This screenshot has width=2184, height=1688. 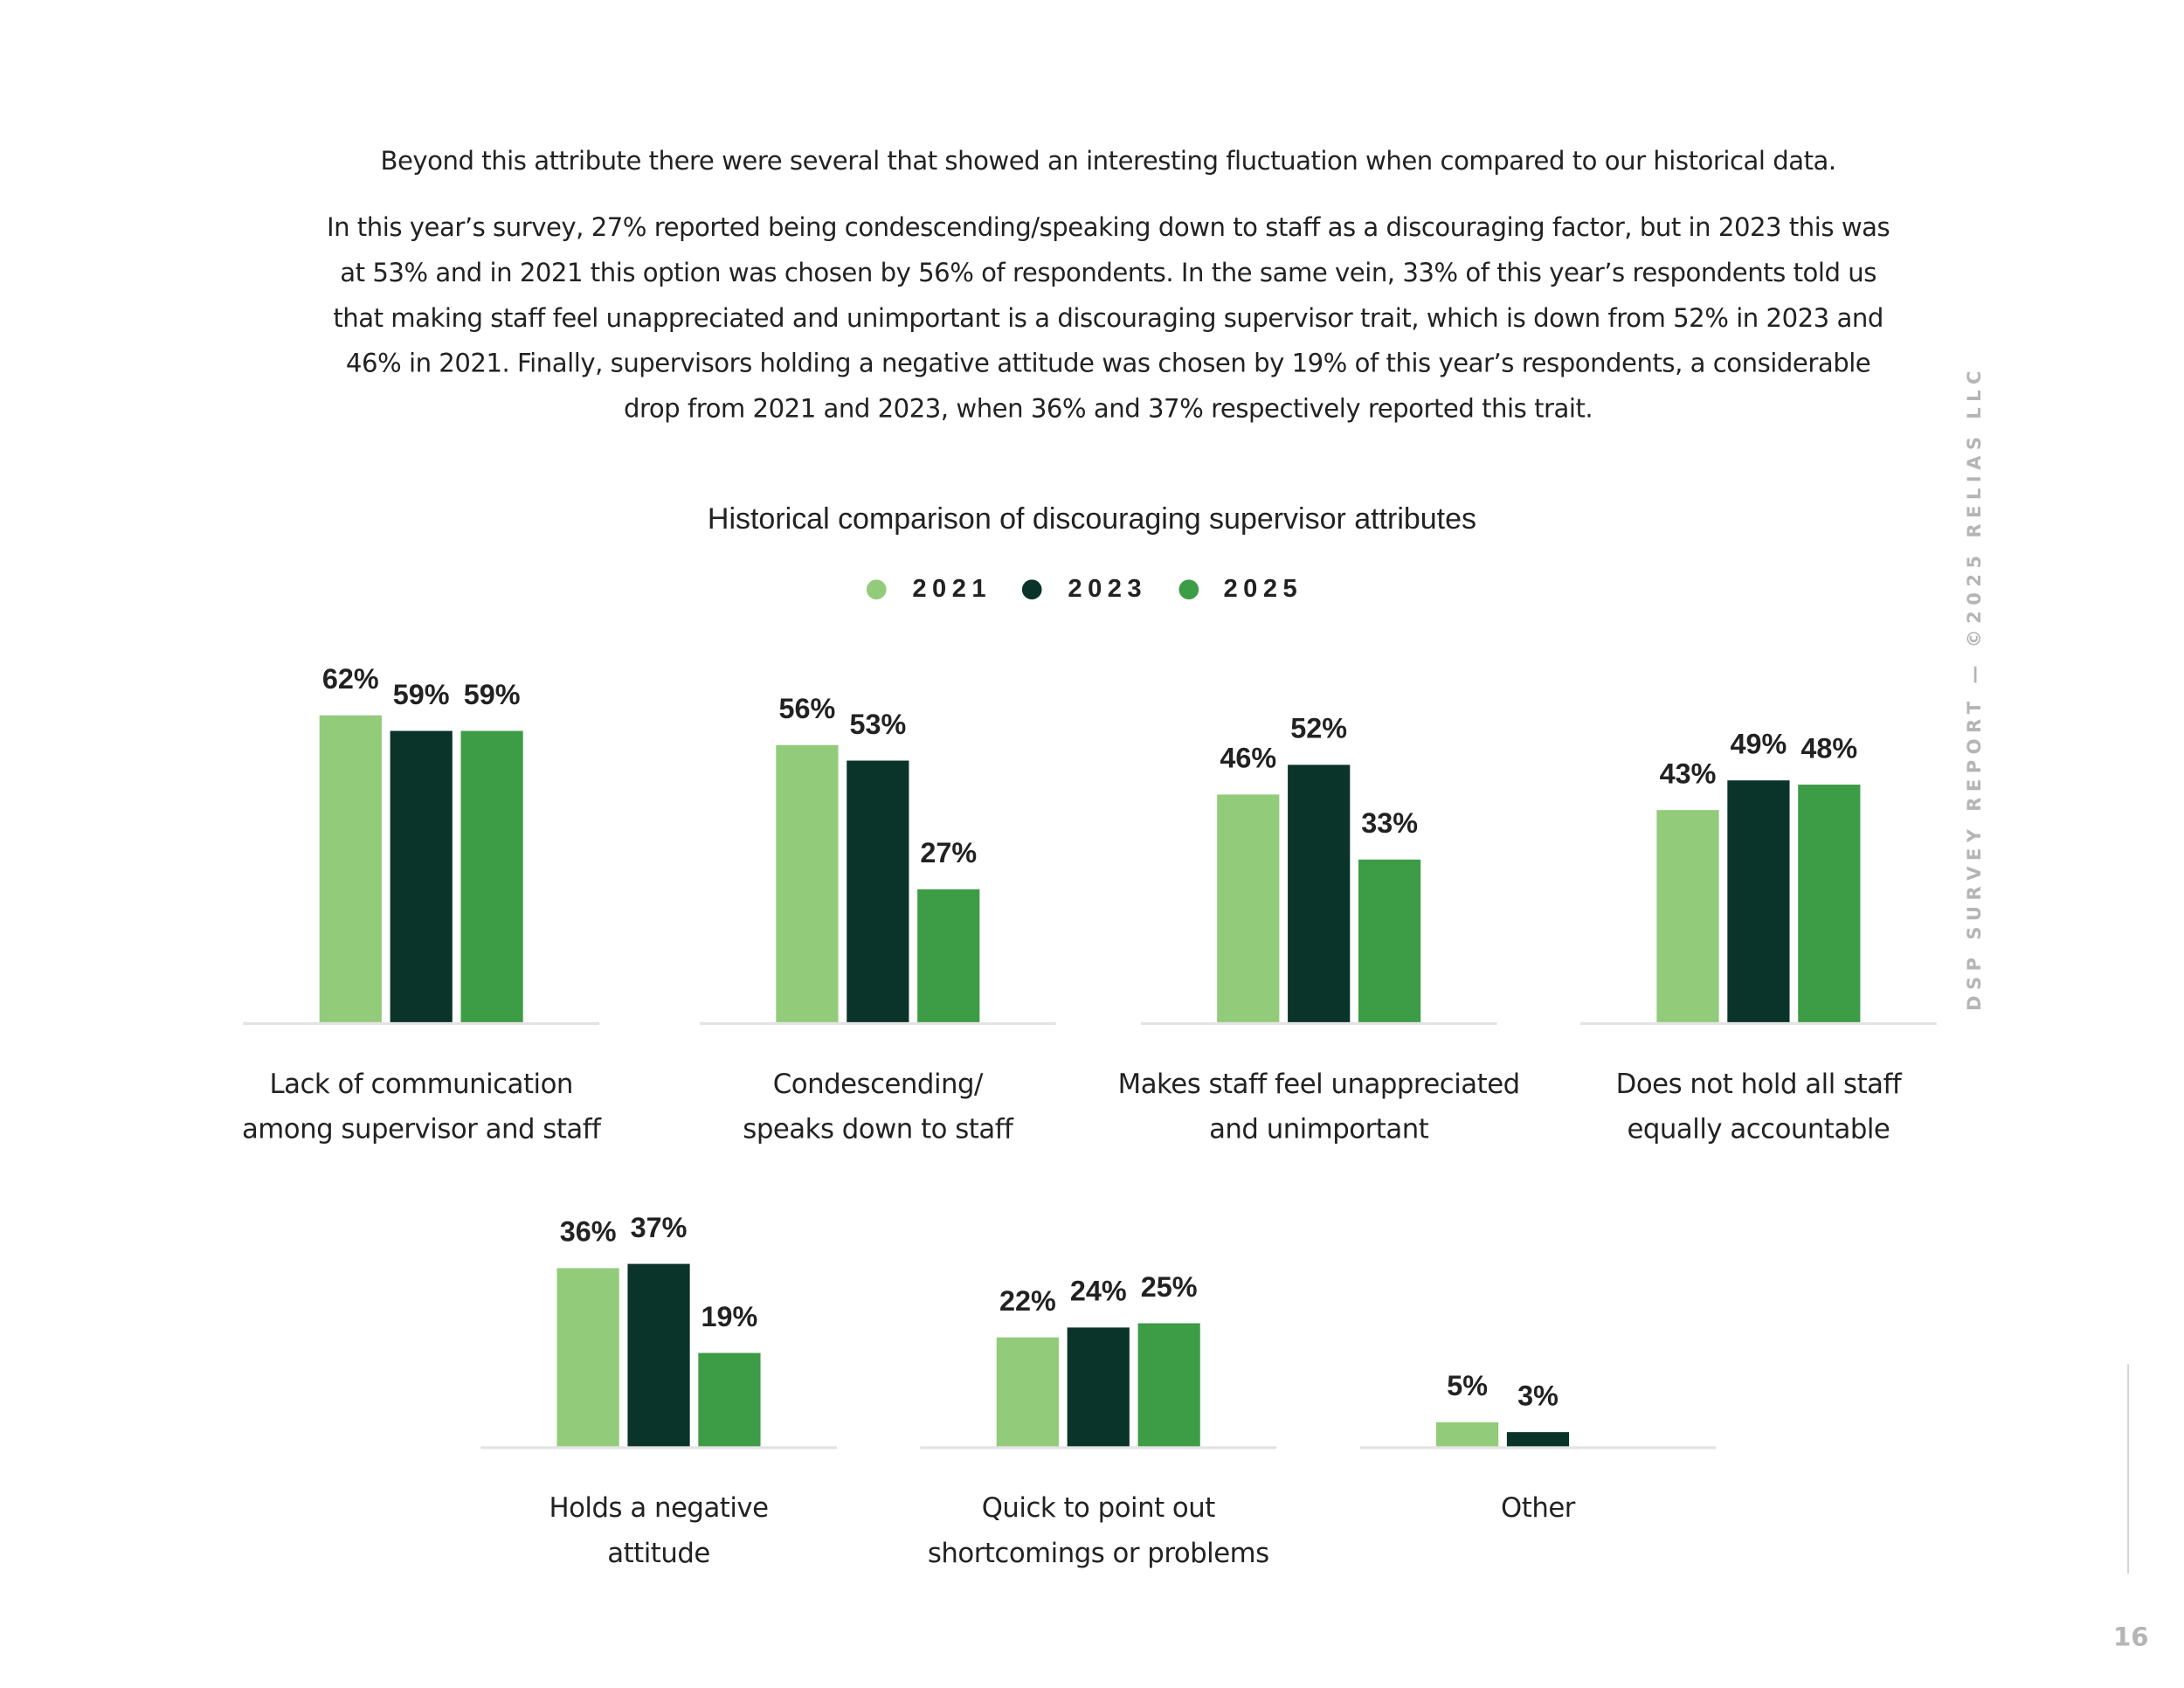 I want to click on data-label: 48%, so click(x=1829, y=749).